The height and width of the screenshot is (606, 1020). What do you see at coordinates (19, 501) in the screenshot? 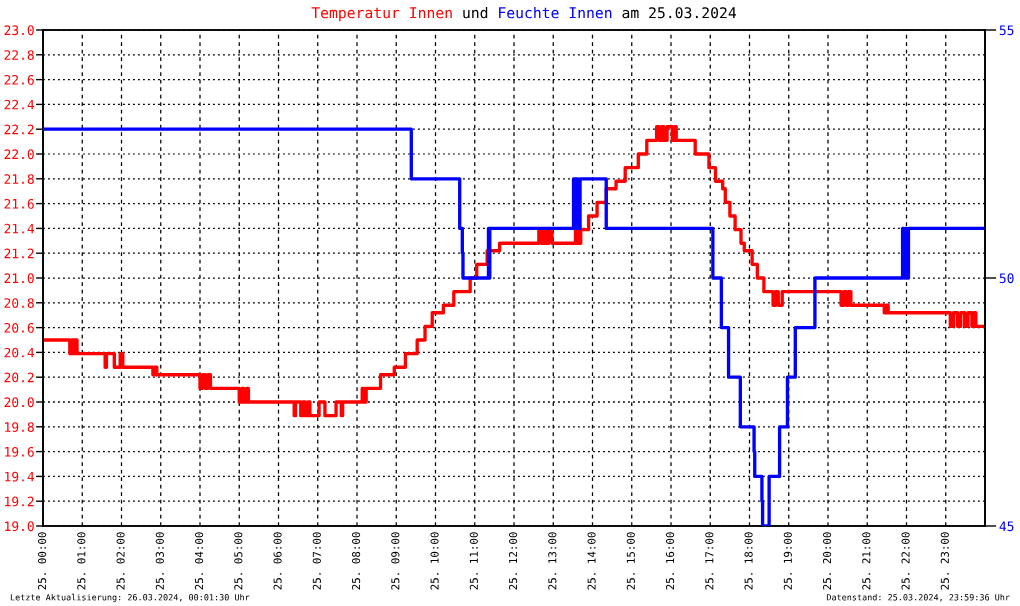
I see `y-tick-label: 19.2` at bounding box center [19, 501].